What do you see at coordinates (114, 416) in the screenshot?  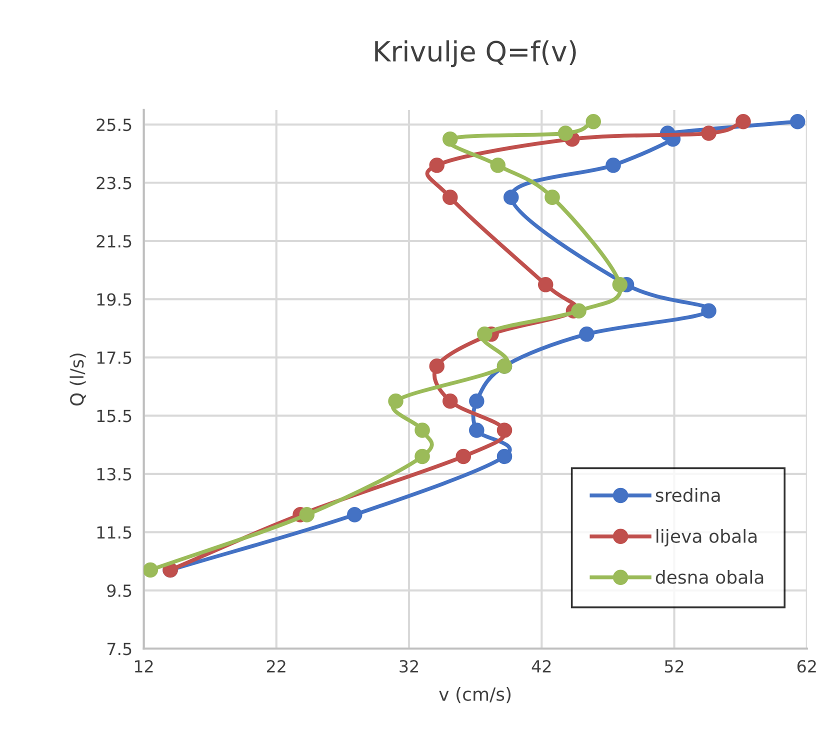 I see `y-tick-label: 15.5` at bounding box center [114, 416].